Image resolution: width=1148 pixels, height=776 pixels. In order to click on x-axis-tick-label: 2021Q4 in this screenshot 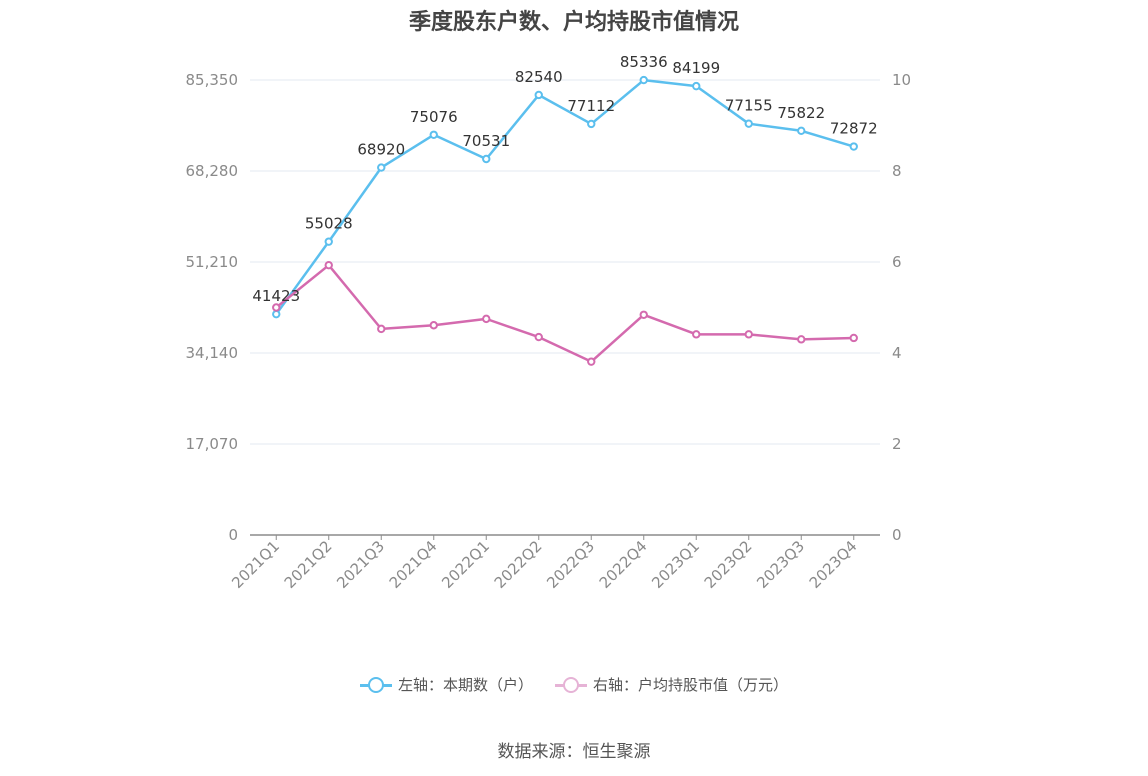, I will do `click(413, 564)`.